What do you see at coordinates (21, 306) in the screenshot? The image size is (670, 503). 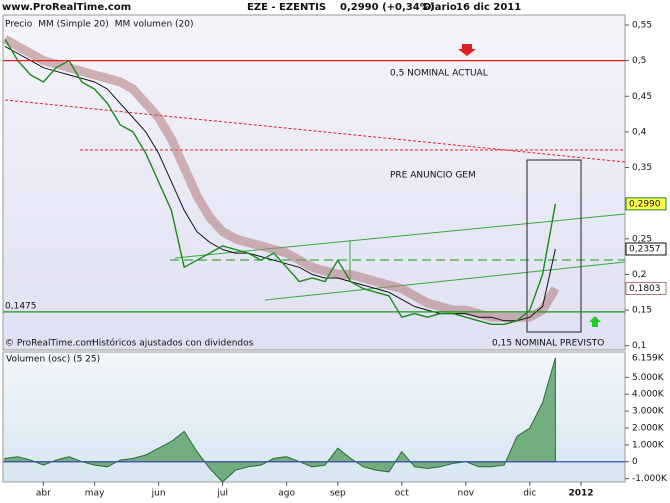 I see `level-label: 0,1475` at bounding box center [21, 306].